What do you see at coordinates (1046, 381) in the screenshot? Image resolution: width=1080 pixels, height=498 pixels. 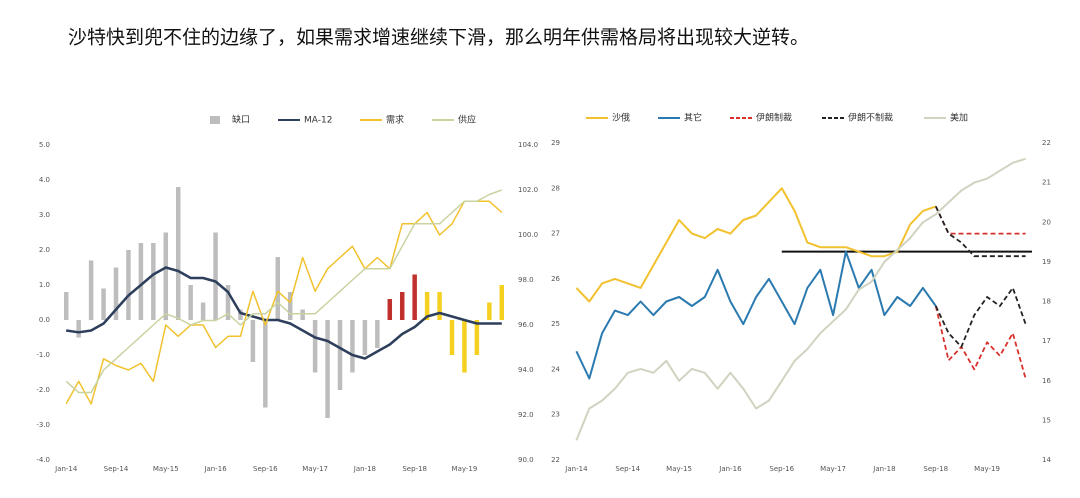 I see `y2-tick-label: 16` at bounding box center [1046, 381].